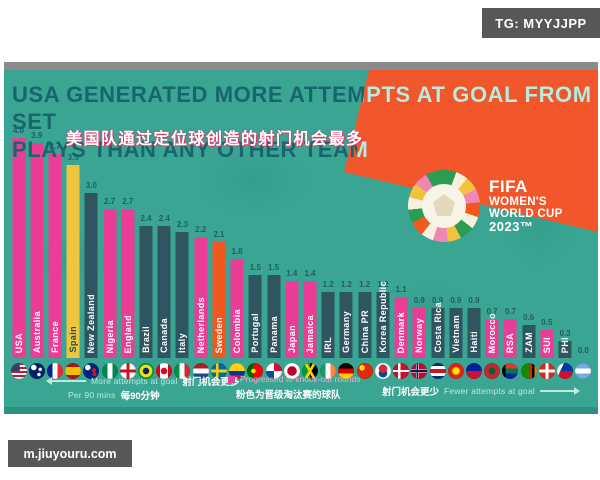  What do you see at coordinates (364, 371) in the screenshot?
I see `china-flag` at bounding box center [364, 371].